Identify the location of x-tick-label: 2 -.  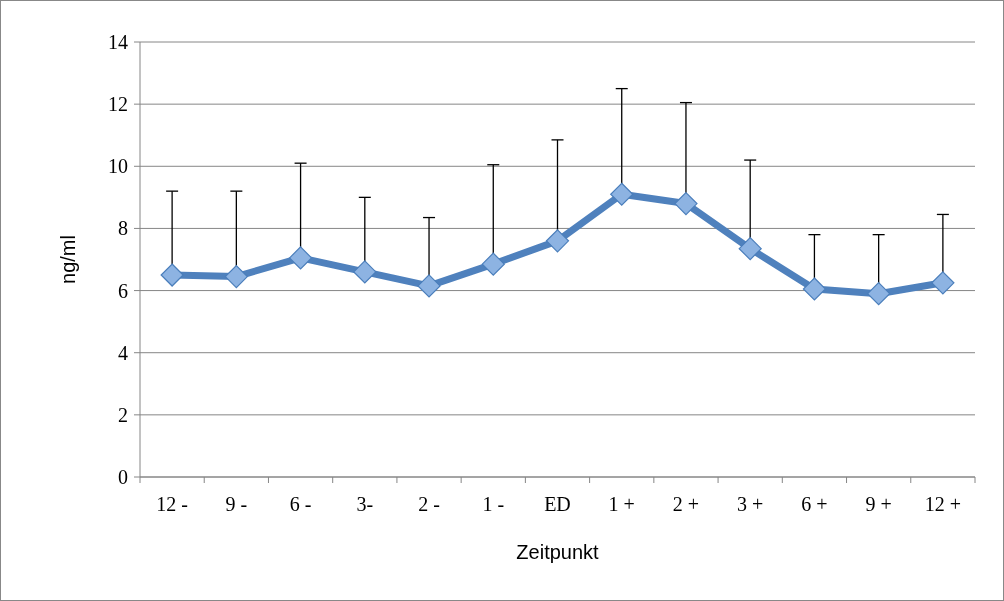
(429, 504).